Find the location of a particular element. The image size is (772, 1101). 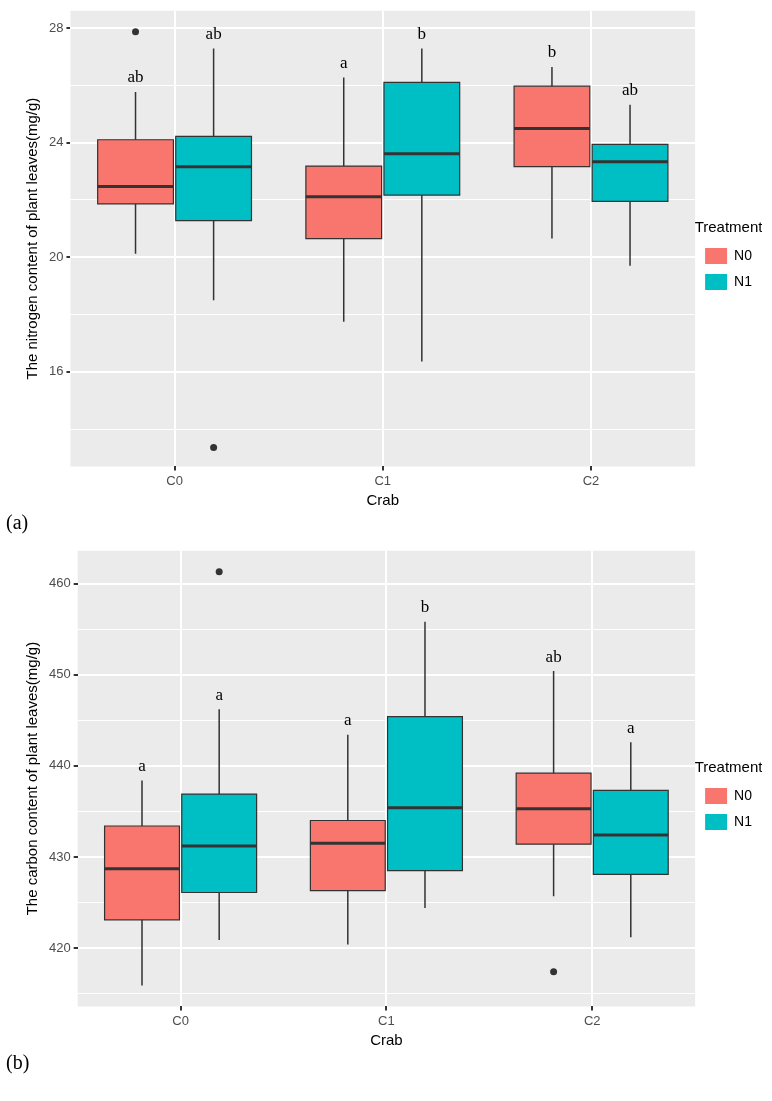

y-tick-label: 20 is located at coordinates (56, 256).